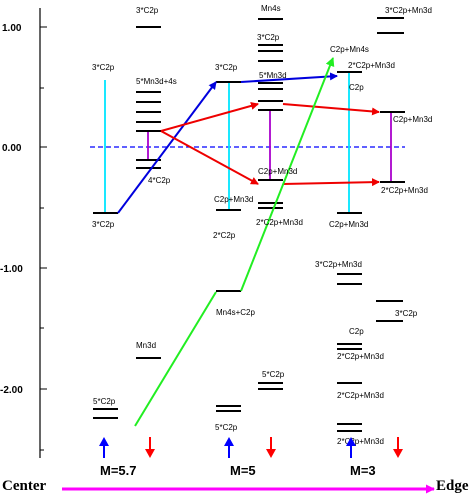 The image size is (474, 494). What do you see at coordinates (23, 233) in the screenshot?
I see `y-axis: 1.00 0.00 -1.00 -2.00` at bounding box center [23, 233].